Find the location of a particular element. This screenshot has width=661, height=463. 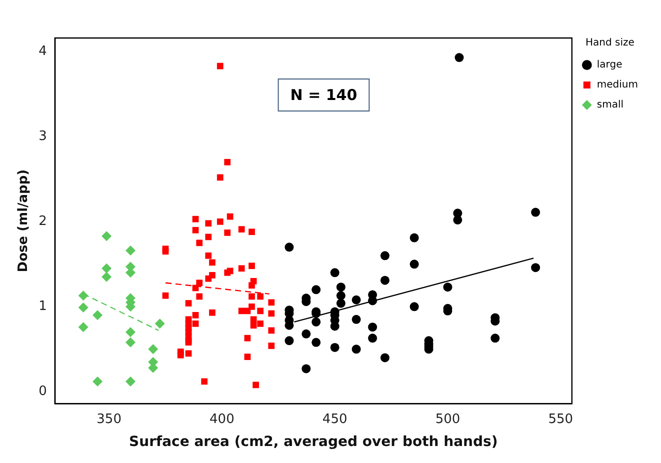

y-tick-label: 2 is located at coordinates (42, 222).